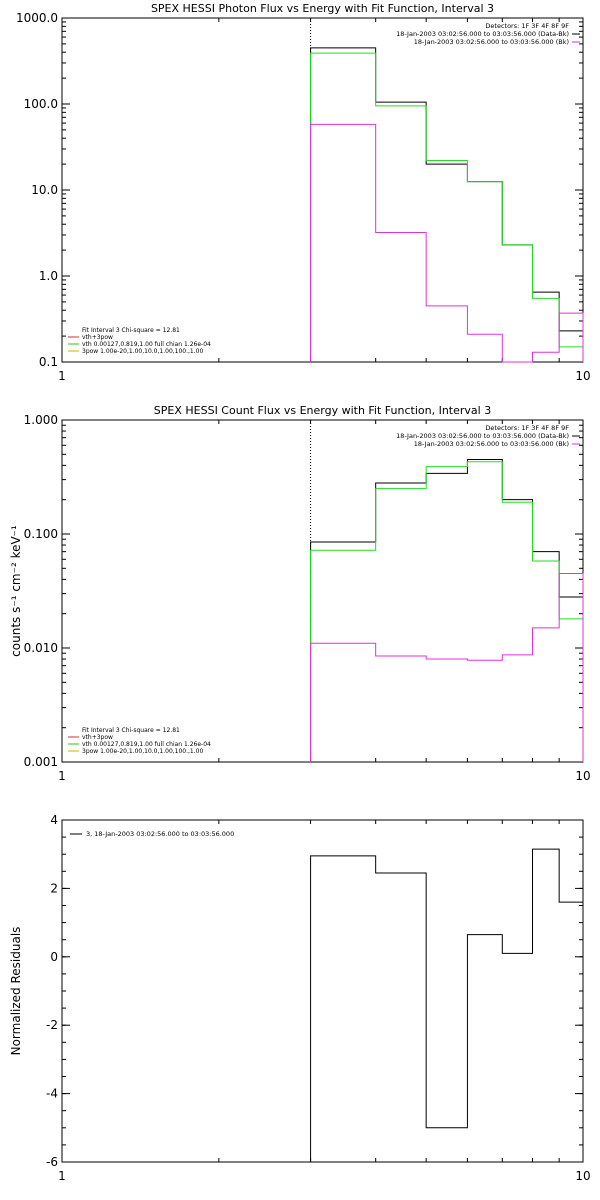 The image size is (600, 1200). Describe the element at coordinates (16, 991) in the screenshot. I see `y-axis-label: Normalized Residuals` at that location.